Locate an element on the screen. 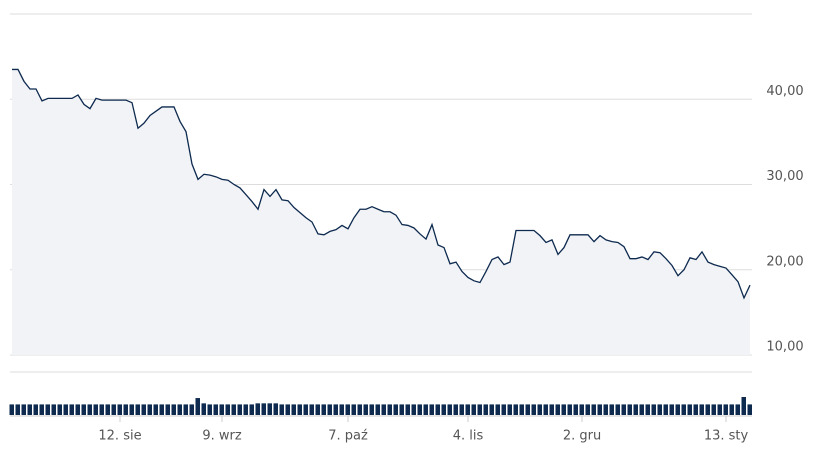 The image size is (814, 451). x-tick-label: 12. sie is located at coordinates (119, 436).